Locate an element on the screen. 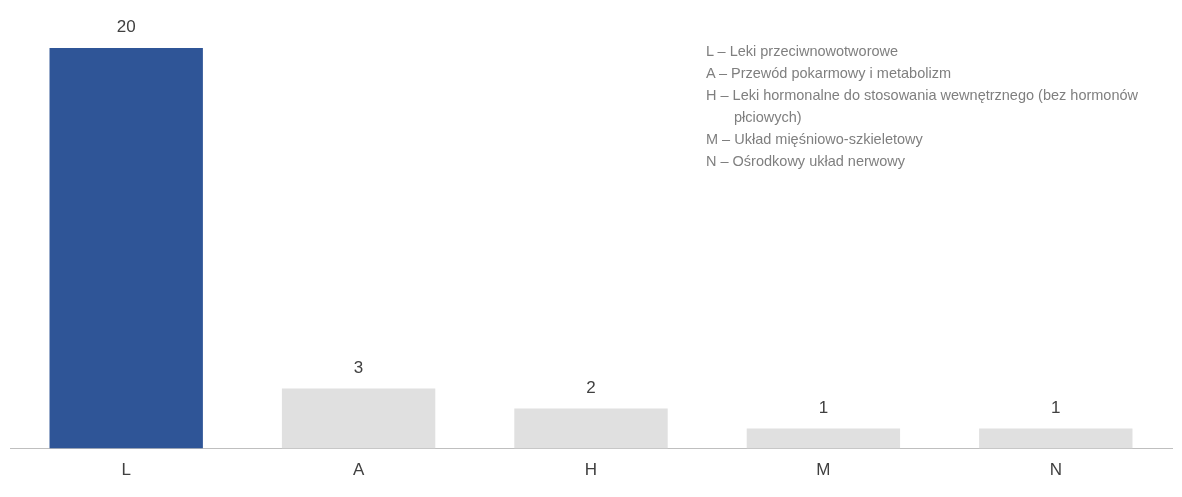  x-tick-label: N is located at coordinates (1055, 470).